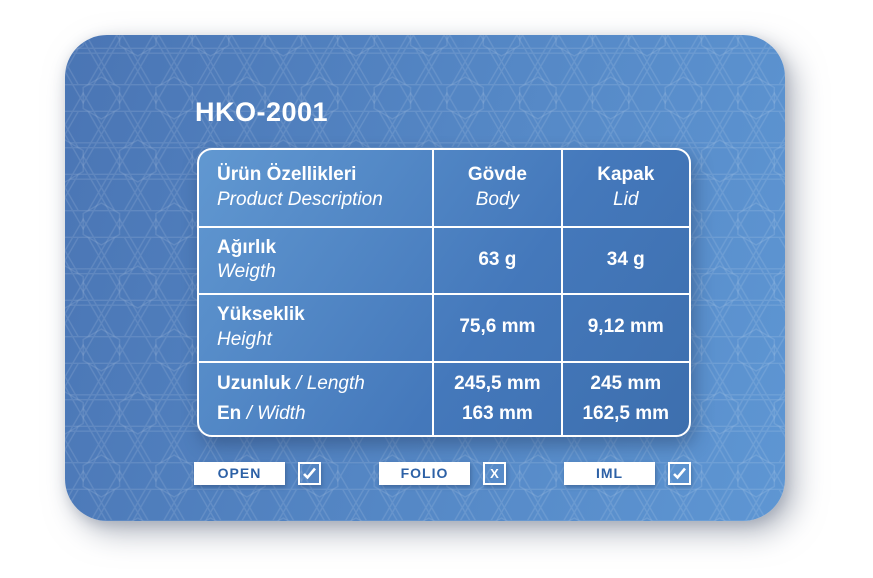 Image resolution: width=873 pixels, height=578 pixels. Describe the element at coordinates (626, 384) in the screenshot. I see `length-lid-value: 245 mm` at that location.